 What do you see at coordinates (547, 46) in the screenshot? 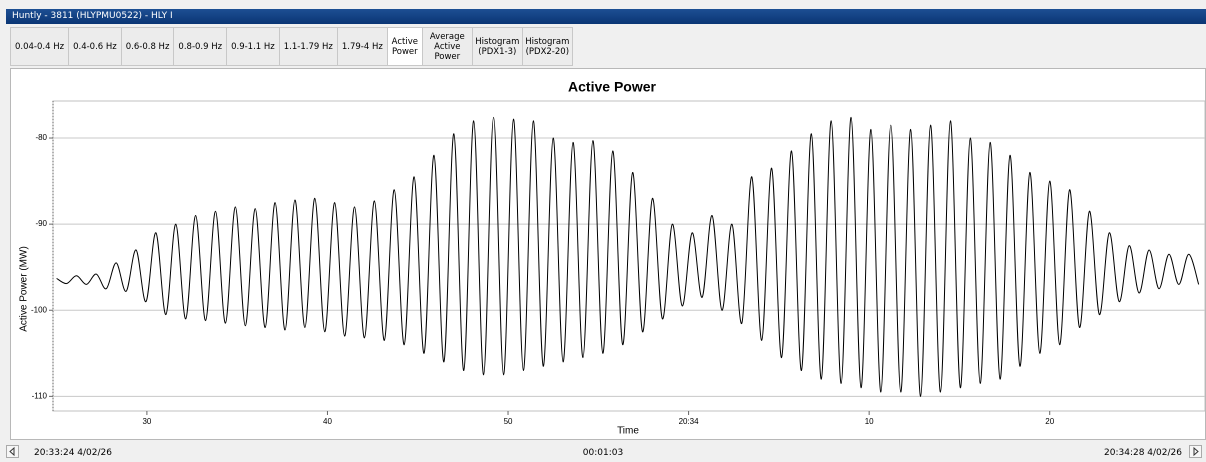
I see `tab: Histogram (PDX2-20)` at bounding box center [547, 46].